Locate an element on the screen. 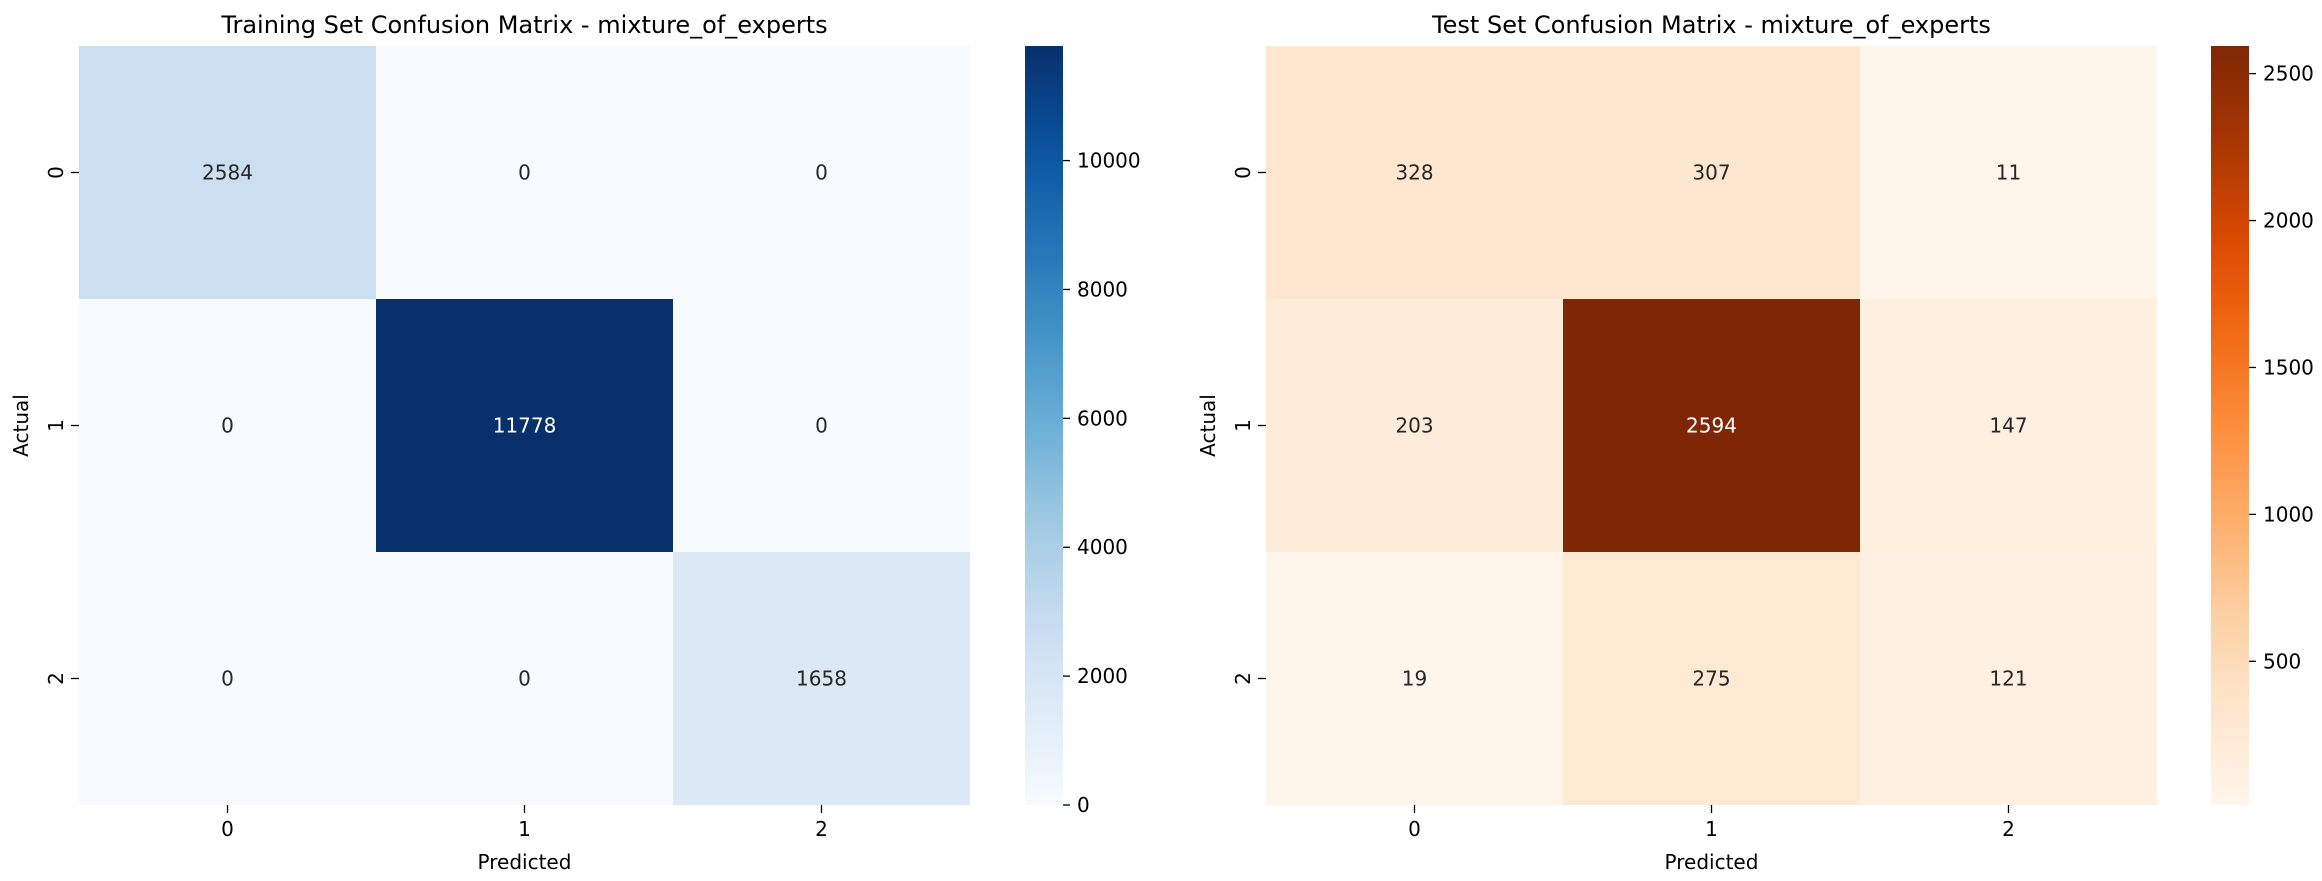 Image resolution: width=2322 pixels, height=881 pixels. colorbar-tick-label: 1000 is located at coordinates (2288, 514).